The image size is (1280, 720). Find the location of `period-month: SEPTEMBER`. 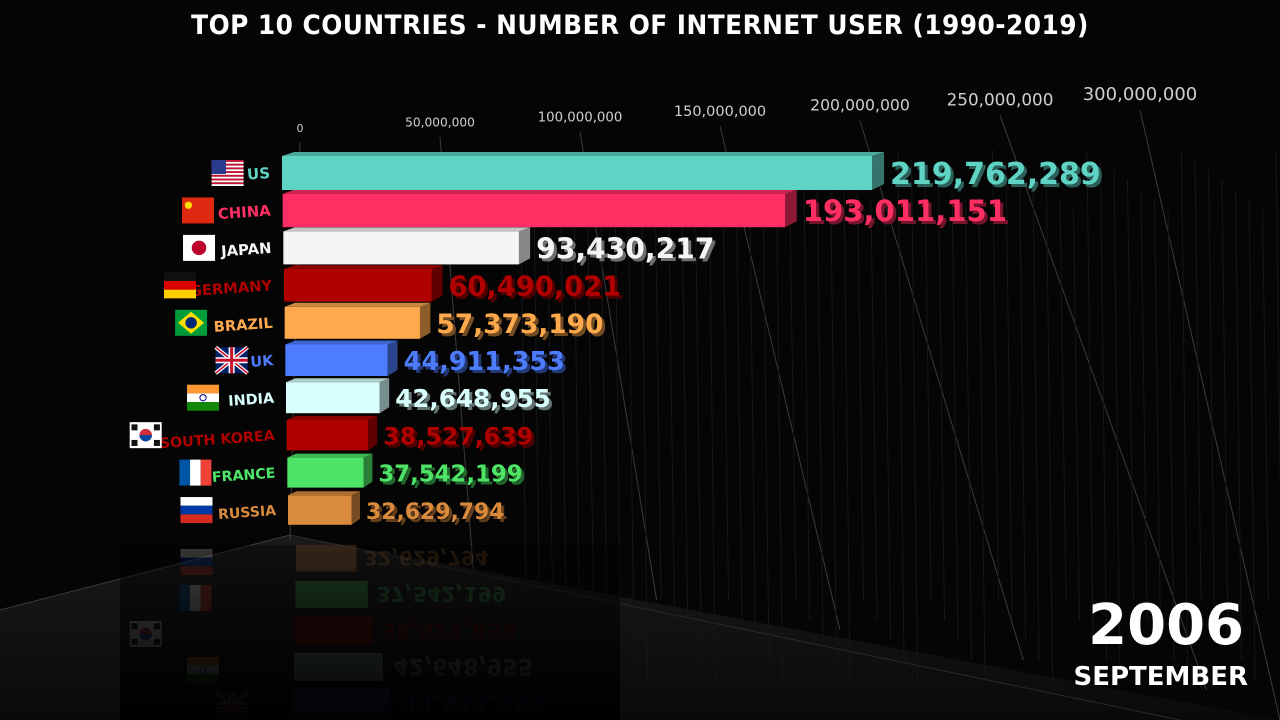

period-month: SEPTEMBER is located at coordinates (1160, 677).